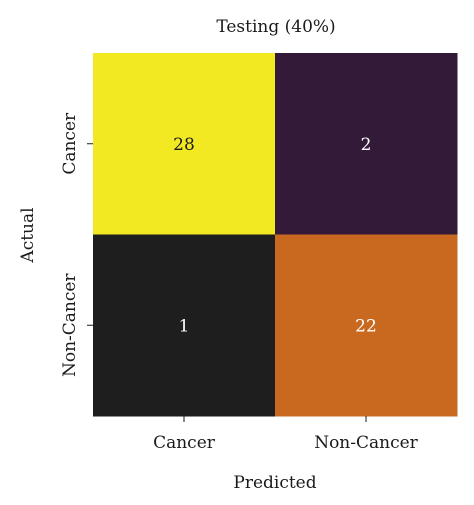  Describe the element at coordinates (184, 443) in the screenshot. I see `x-tick-label: Cancer` at that location.